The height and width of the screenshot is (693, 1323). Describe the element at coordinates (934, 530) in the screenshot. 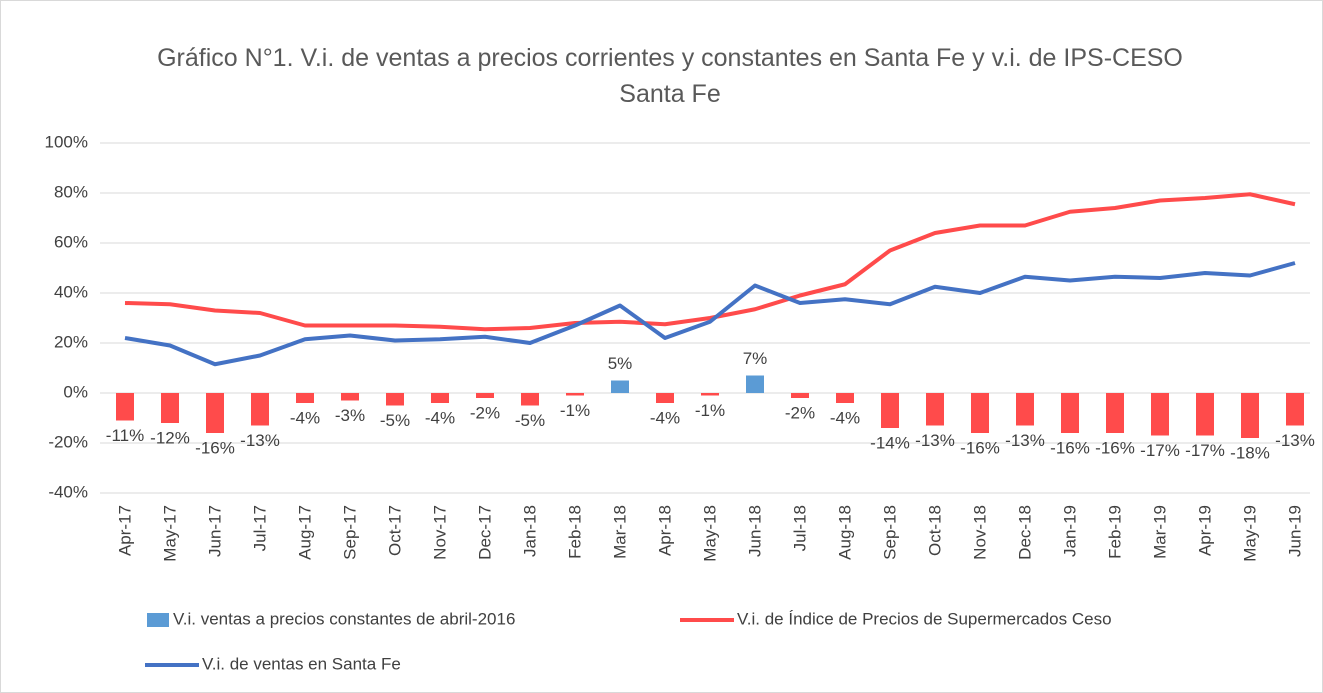

I see `x-tick-label: Oct-18` at that location.